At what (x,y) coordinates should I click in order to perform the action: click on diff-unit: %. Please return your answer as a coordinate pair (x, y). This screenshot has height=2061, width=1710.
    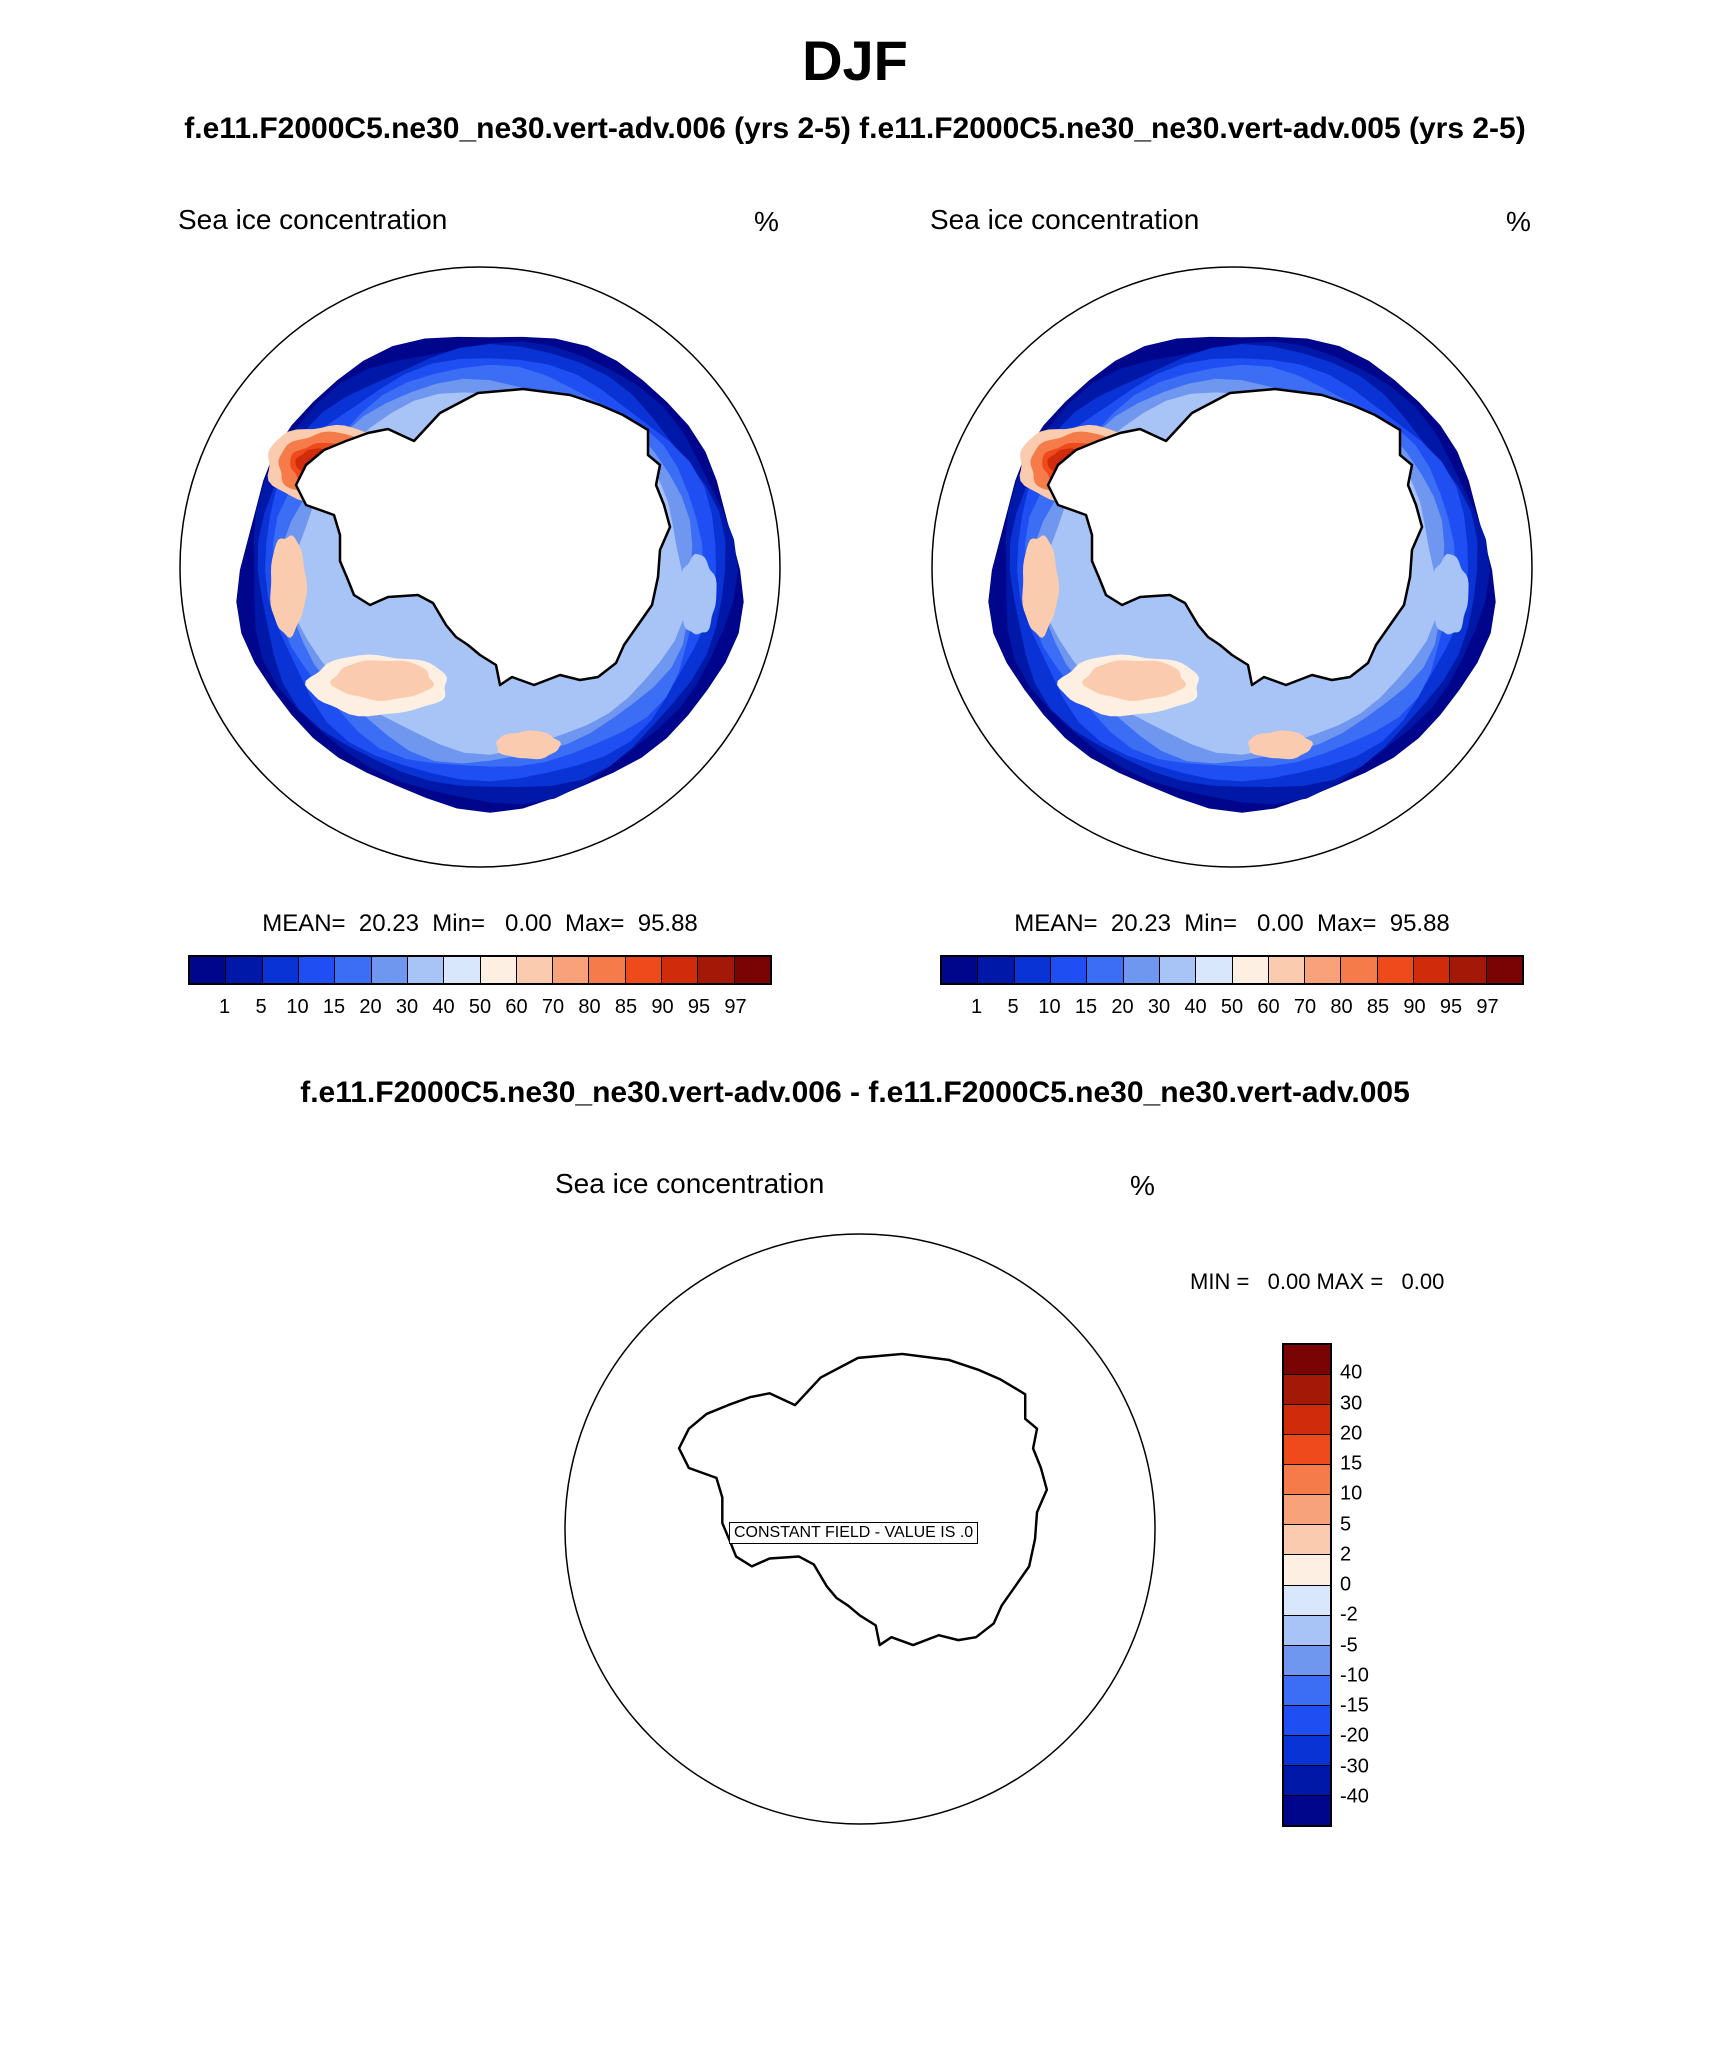
    Looking at the image, I should click on (1142, 1185).